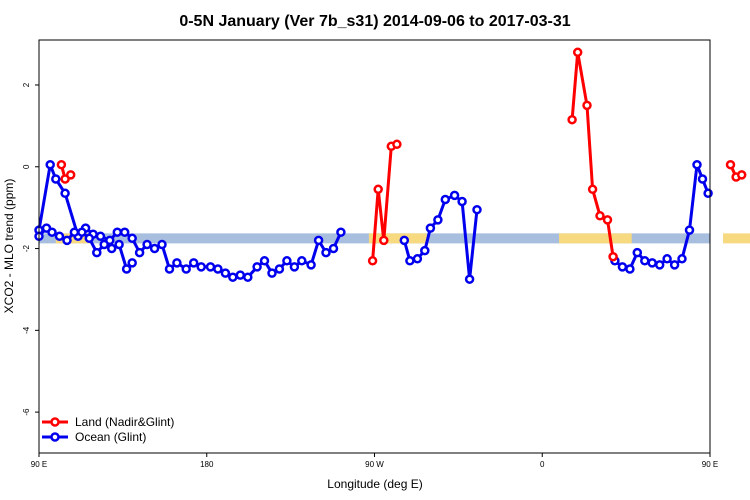 The height and width of the screenshot is (500, 750). What do you see at coordinates (542, 464) in the screenshot?
I see `x-tick-label: 0` at bounding box center [542, 464].